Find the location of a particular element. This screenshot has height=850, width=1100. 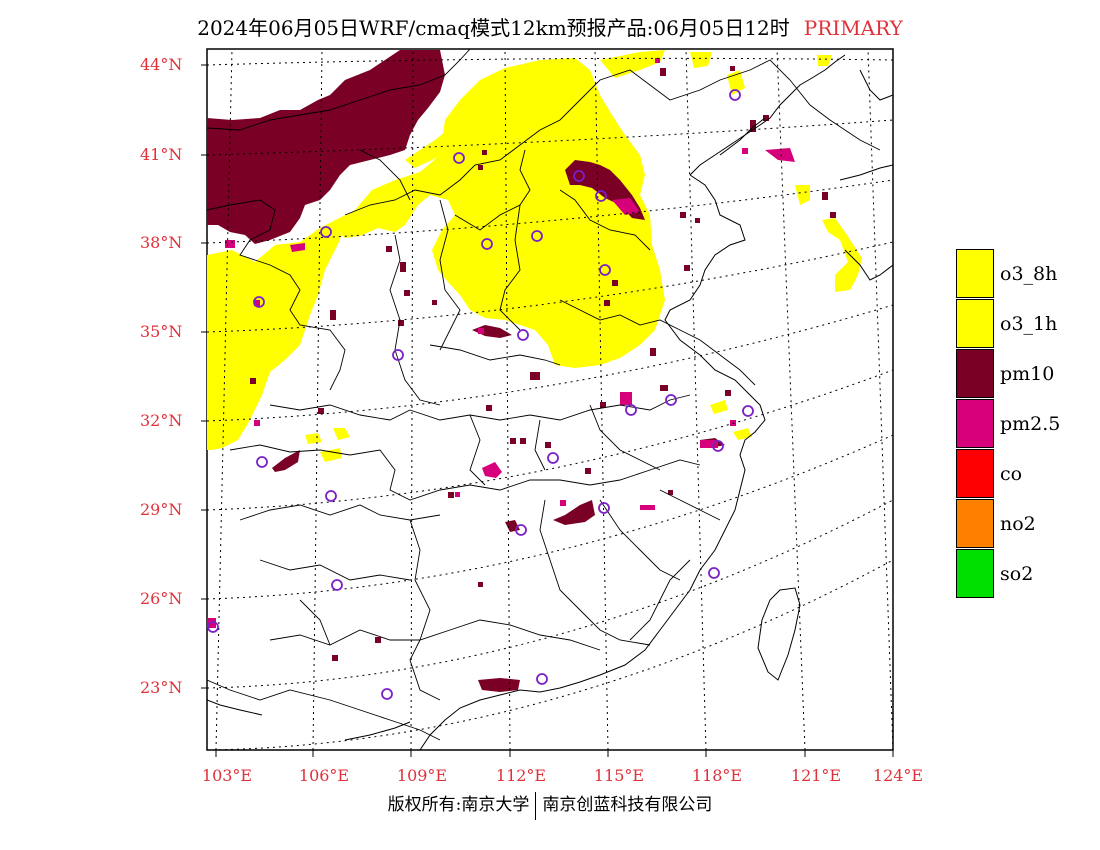

lat-label: 35°N is located at coordinates (161, 331).